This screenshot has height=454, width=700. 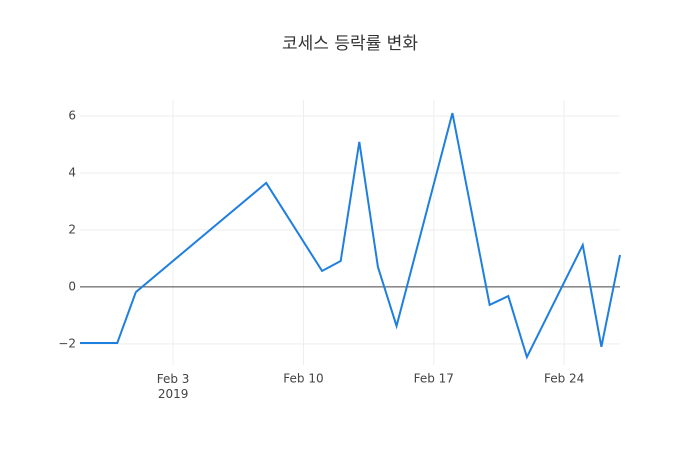 What do you see at coordinates (72, 115) in the screenshot?
I see `y-tick-label: 6` at bounding box center [72, 115].